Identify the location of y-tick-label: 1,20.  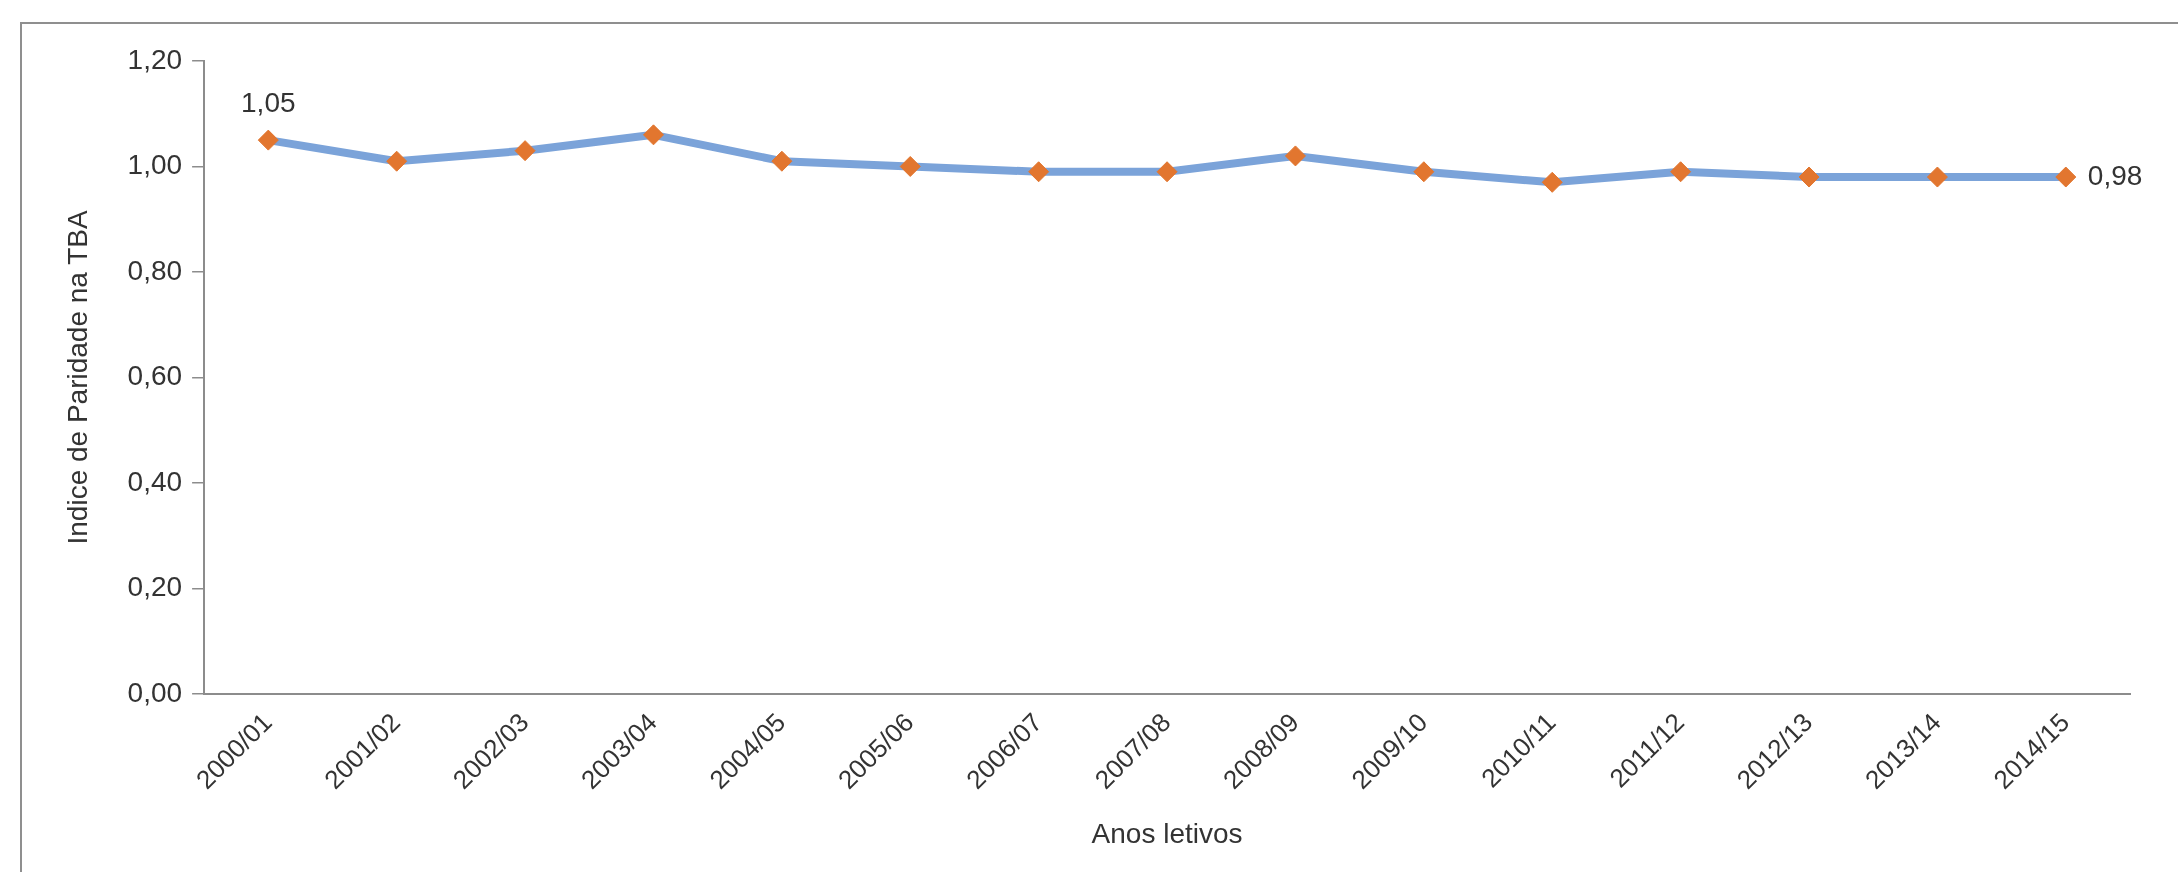
(155, 59).